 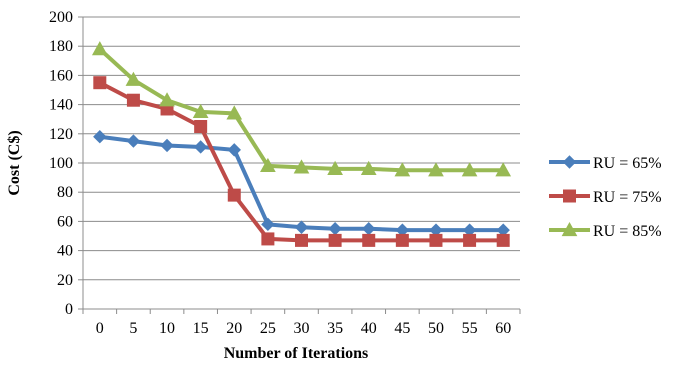 What do you see at coordinates (65, 280) in the screenshot?
I see `y-tick-label: 20` at bounding box center [65, 280].